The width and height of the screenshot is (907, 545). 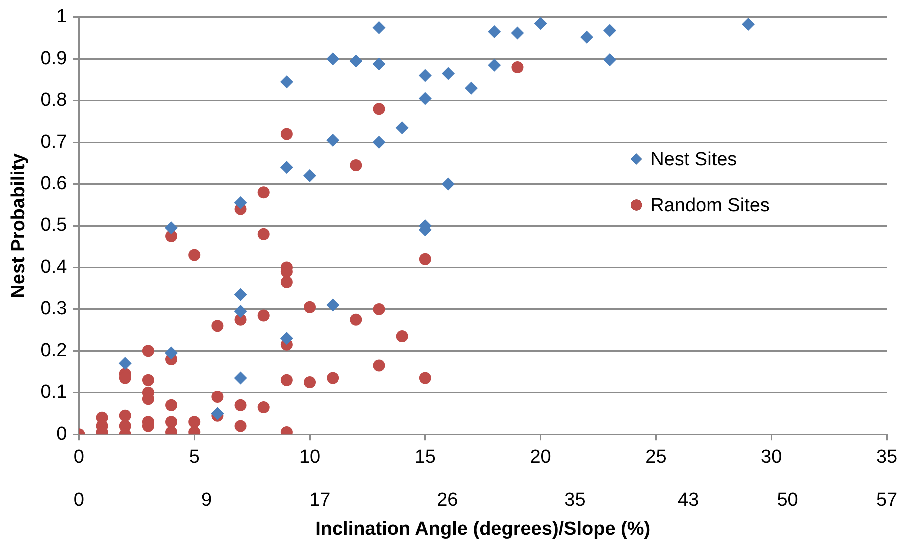 I want to click on y-tick-label: 0.5, so click(x=54, y=225).